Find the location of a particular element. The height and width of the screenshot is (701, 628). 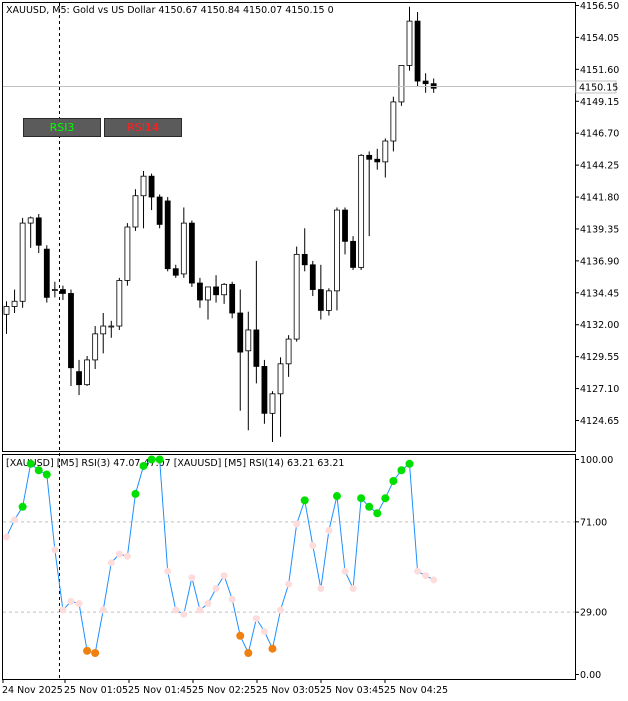

price-axis-label: 4134.45 is located at coordinates (599, 293).